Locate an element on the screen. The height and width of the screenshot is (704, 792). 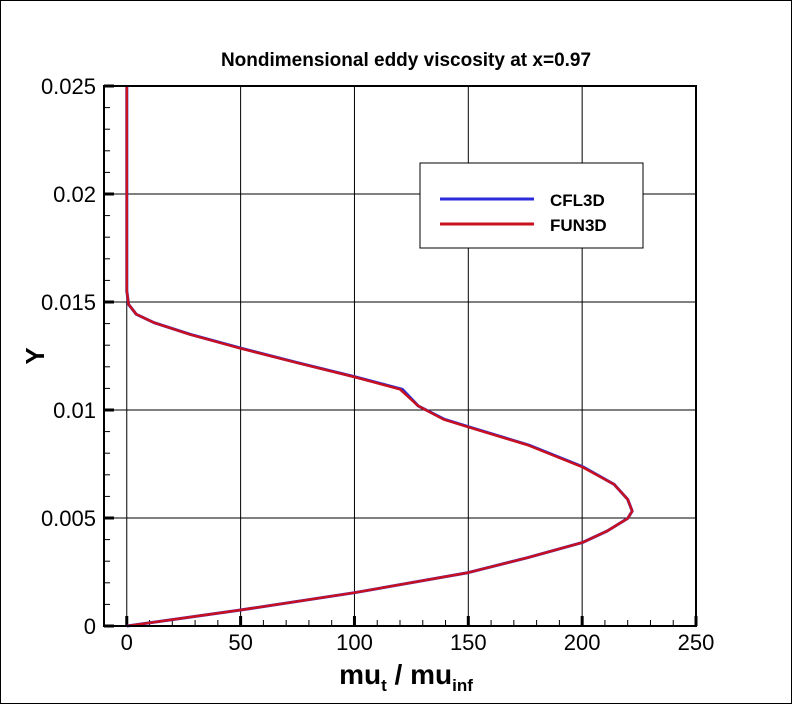
x-tick-label: 100 is located at coordinates (354, 642).